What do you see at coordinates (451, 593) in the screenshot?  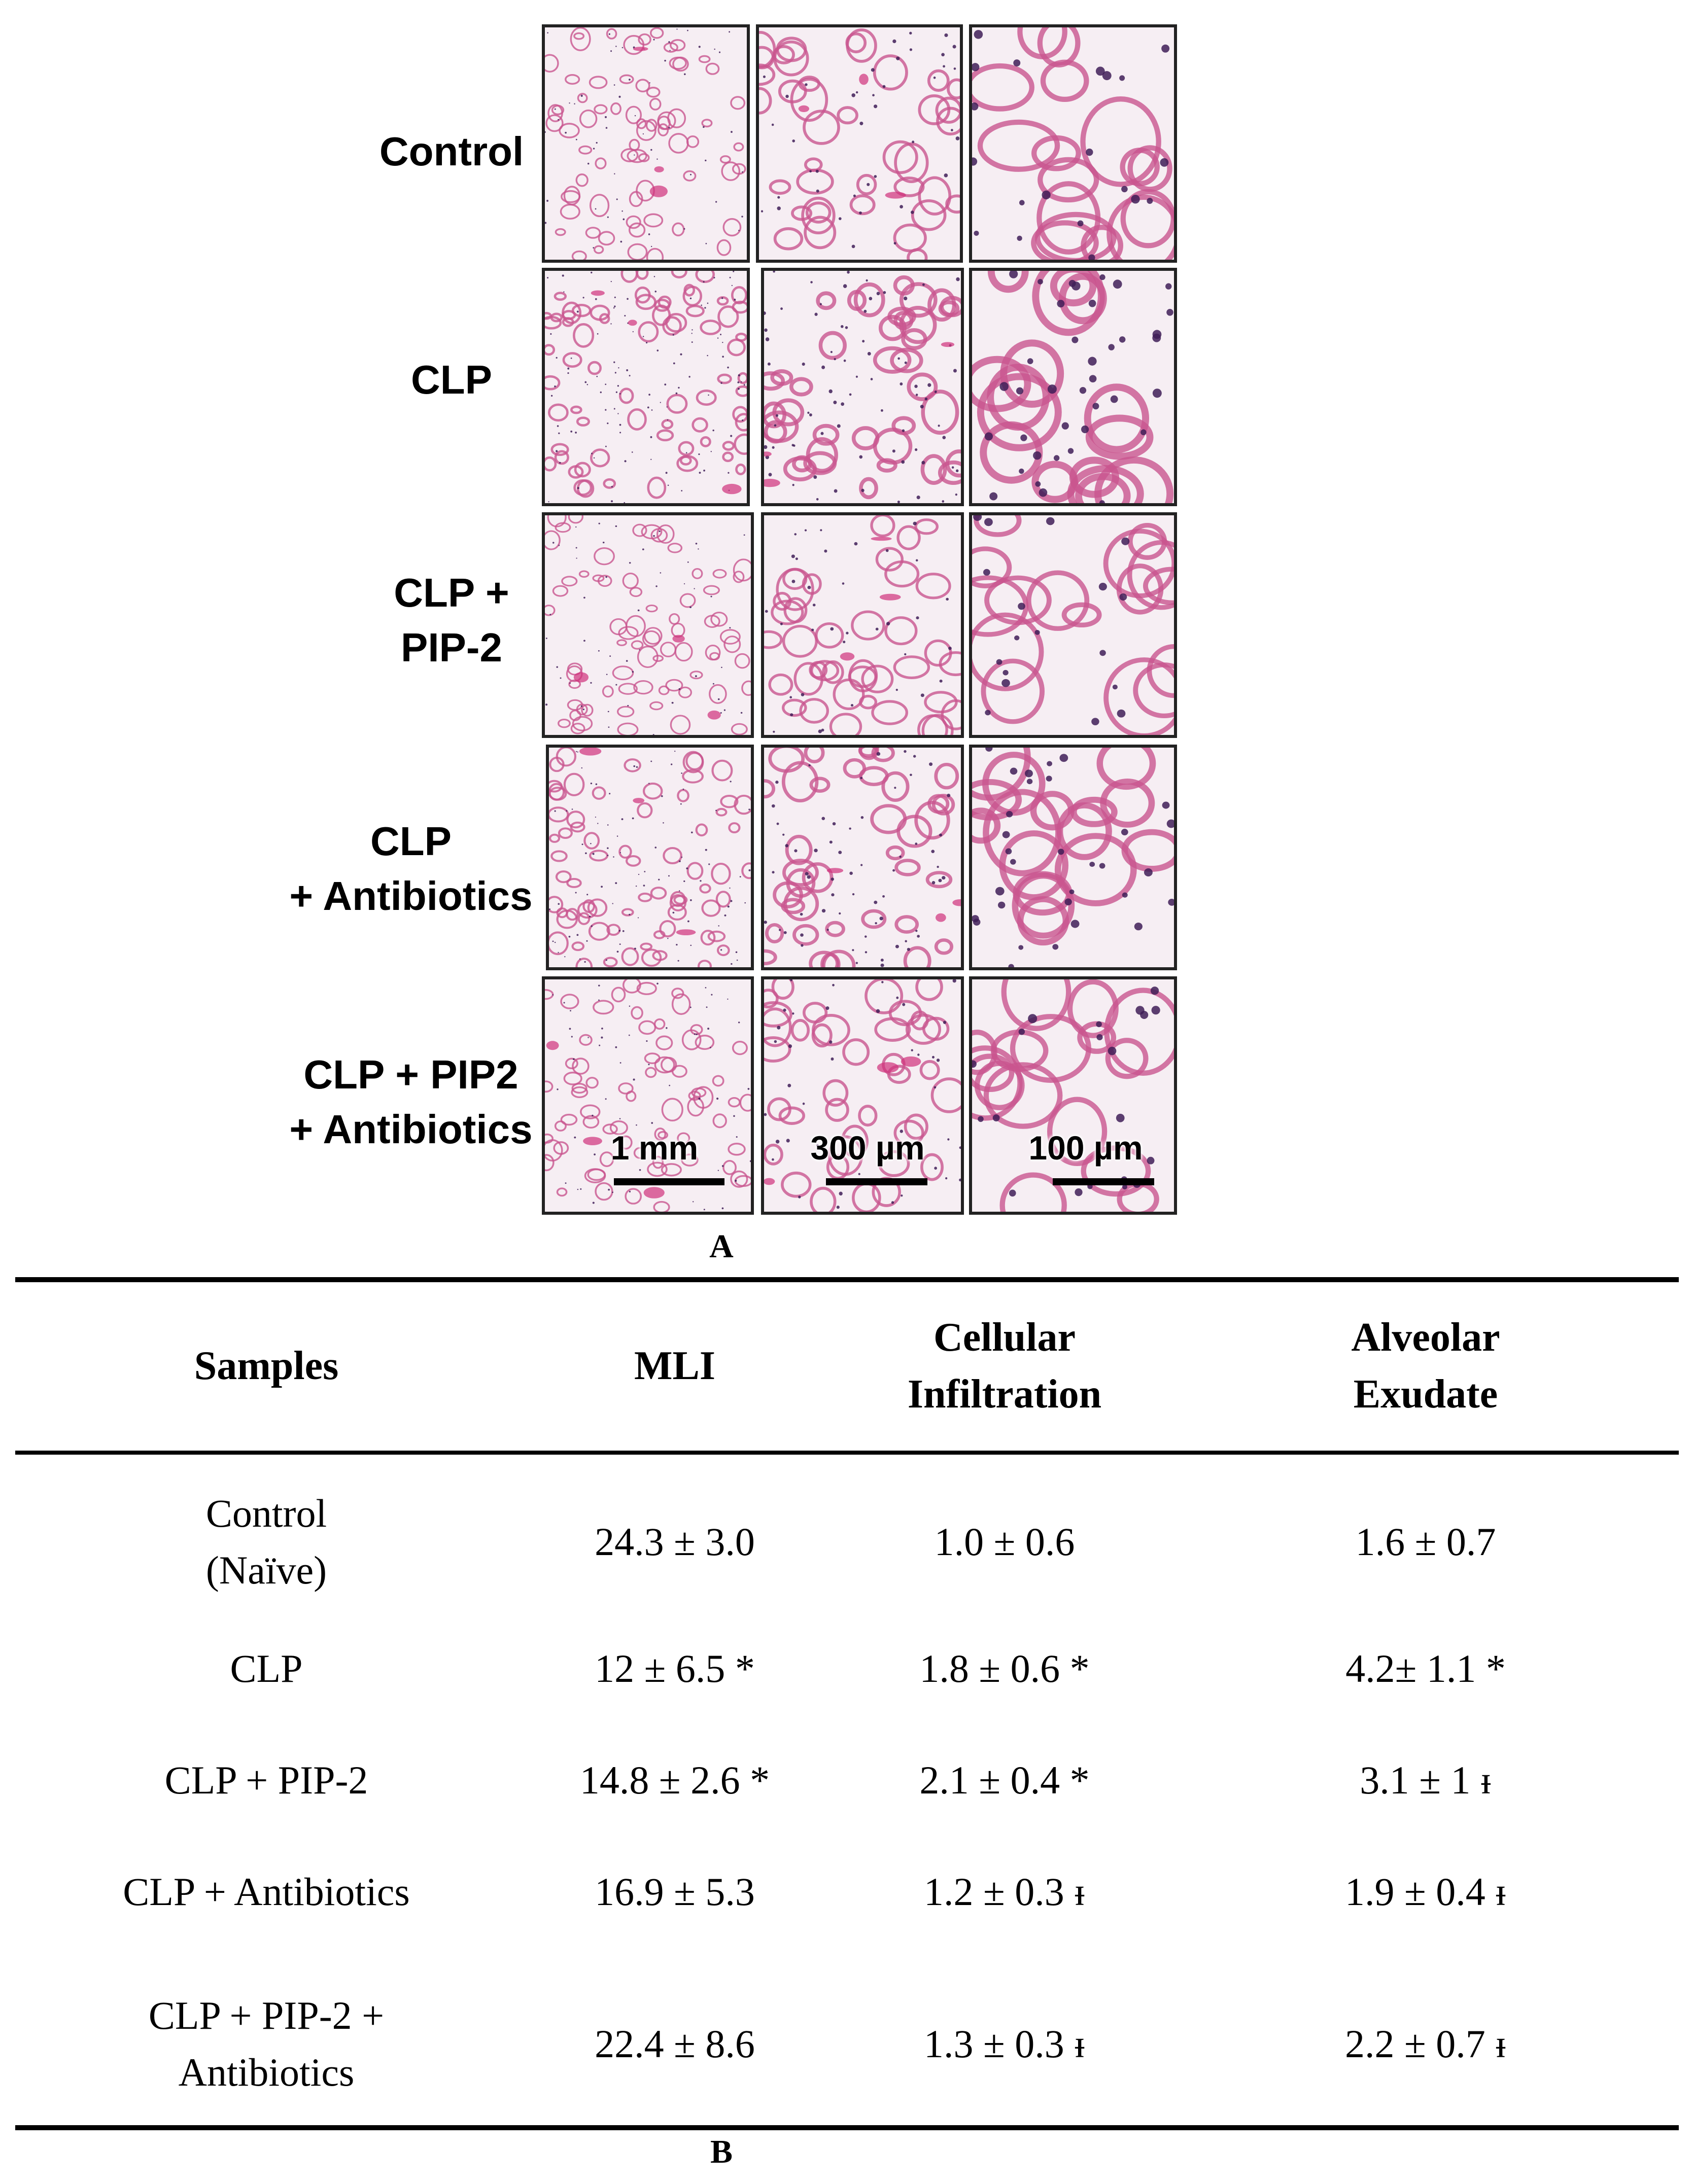 I see `row-label-line: CLP +` at bounding box center [451, 593].